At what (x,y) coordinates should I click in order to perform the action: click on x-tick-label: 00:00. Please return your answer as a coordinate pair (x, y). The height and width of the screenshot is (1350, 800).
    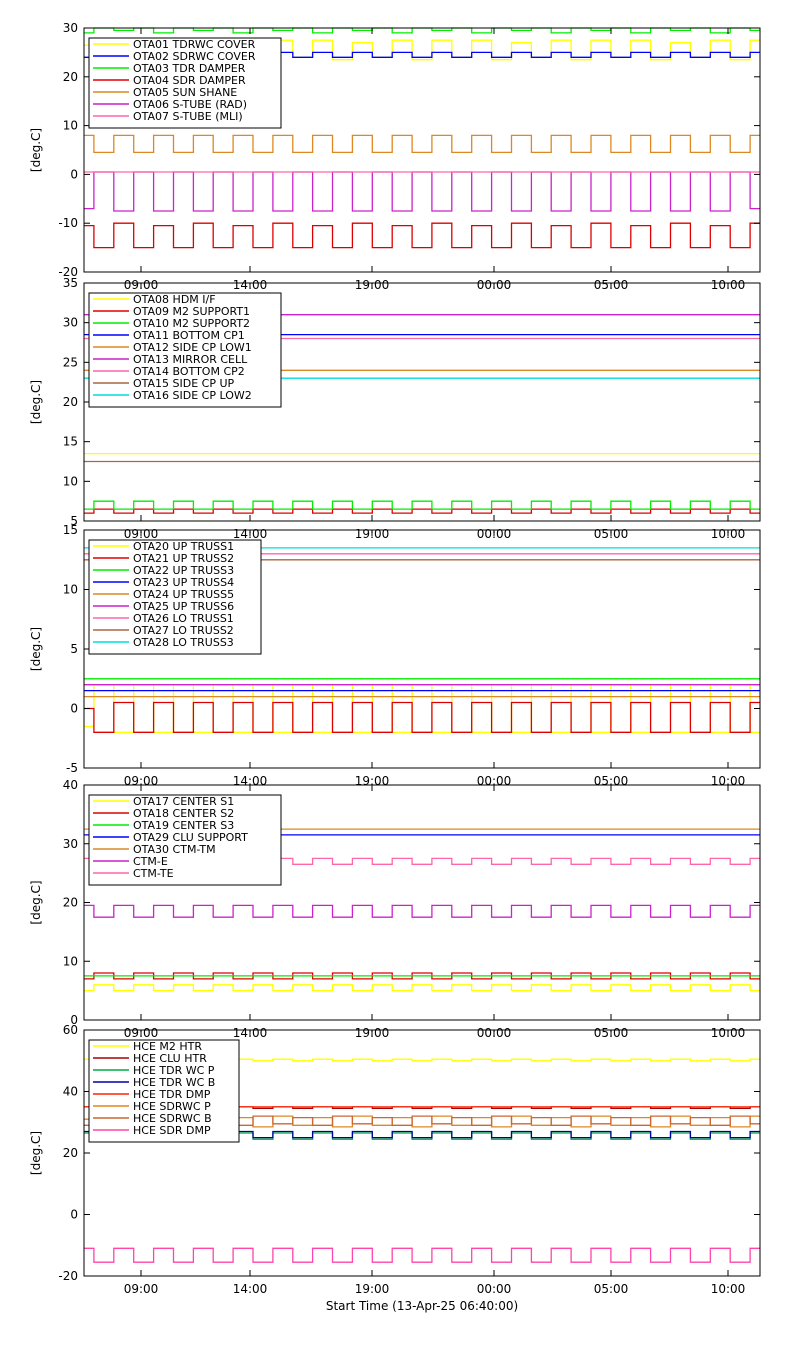
    Looking at the image, I should click on (494, 1289).